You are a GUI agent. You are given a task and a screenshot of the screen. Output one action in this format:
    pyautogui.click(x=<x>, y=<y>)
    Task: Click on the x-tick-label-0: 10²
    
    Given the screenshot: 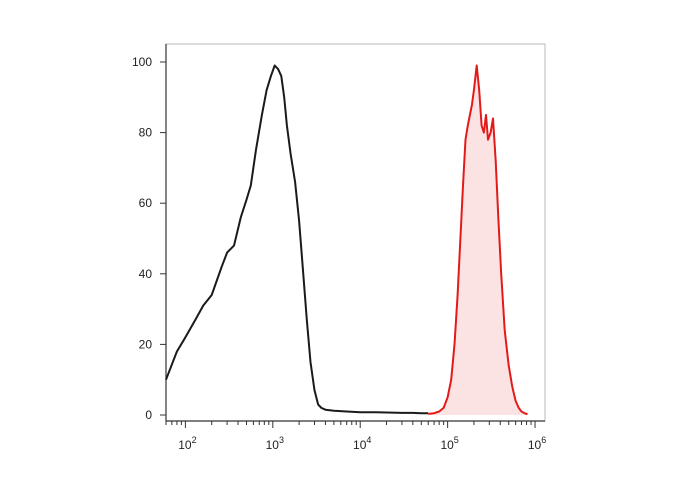 What is the action you would take?
    pyautogui.click(x=187, y=443)
    